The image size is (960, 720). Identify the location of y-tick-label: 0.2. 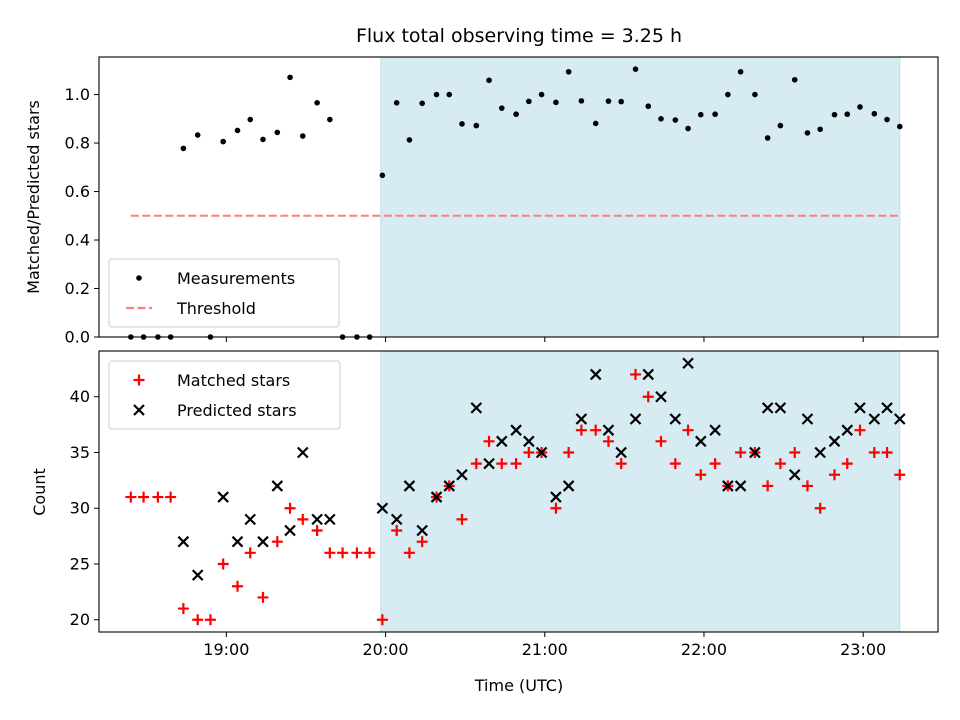
(77, 288).